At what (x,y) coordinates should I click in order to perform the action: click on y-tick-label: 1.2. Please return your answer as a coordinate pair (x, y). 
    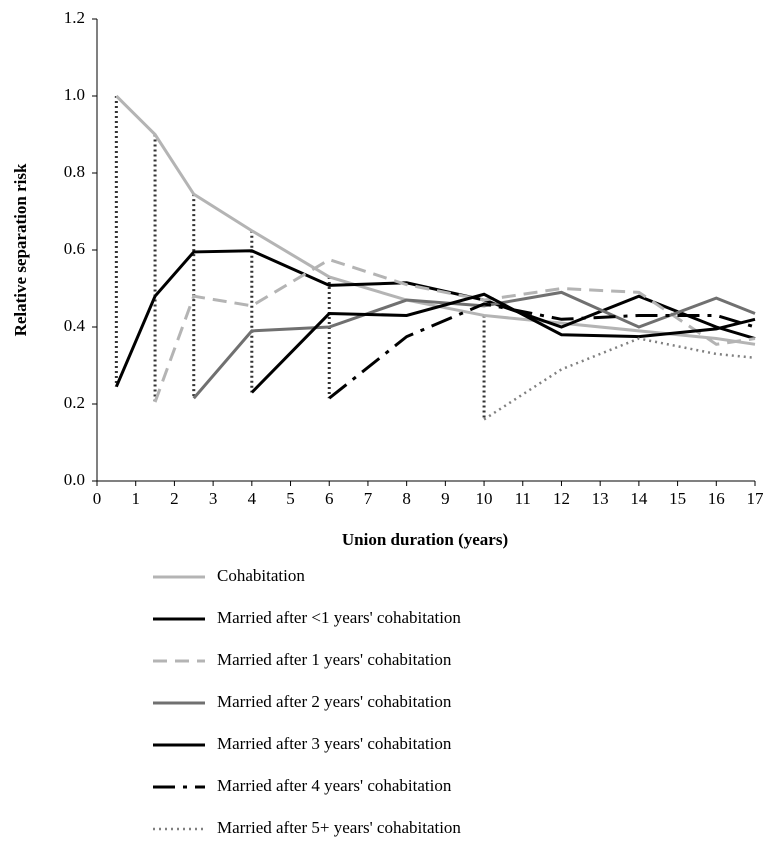
    Looking at the image, I should click on (74, 17).